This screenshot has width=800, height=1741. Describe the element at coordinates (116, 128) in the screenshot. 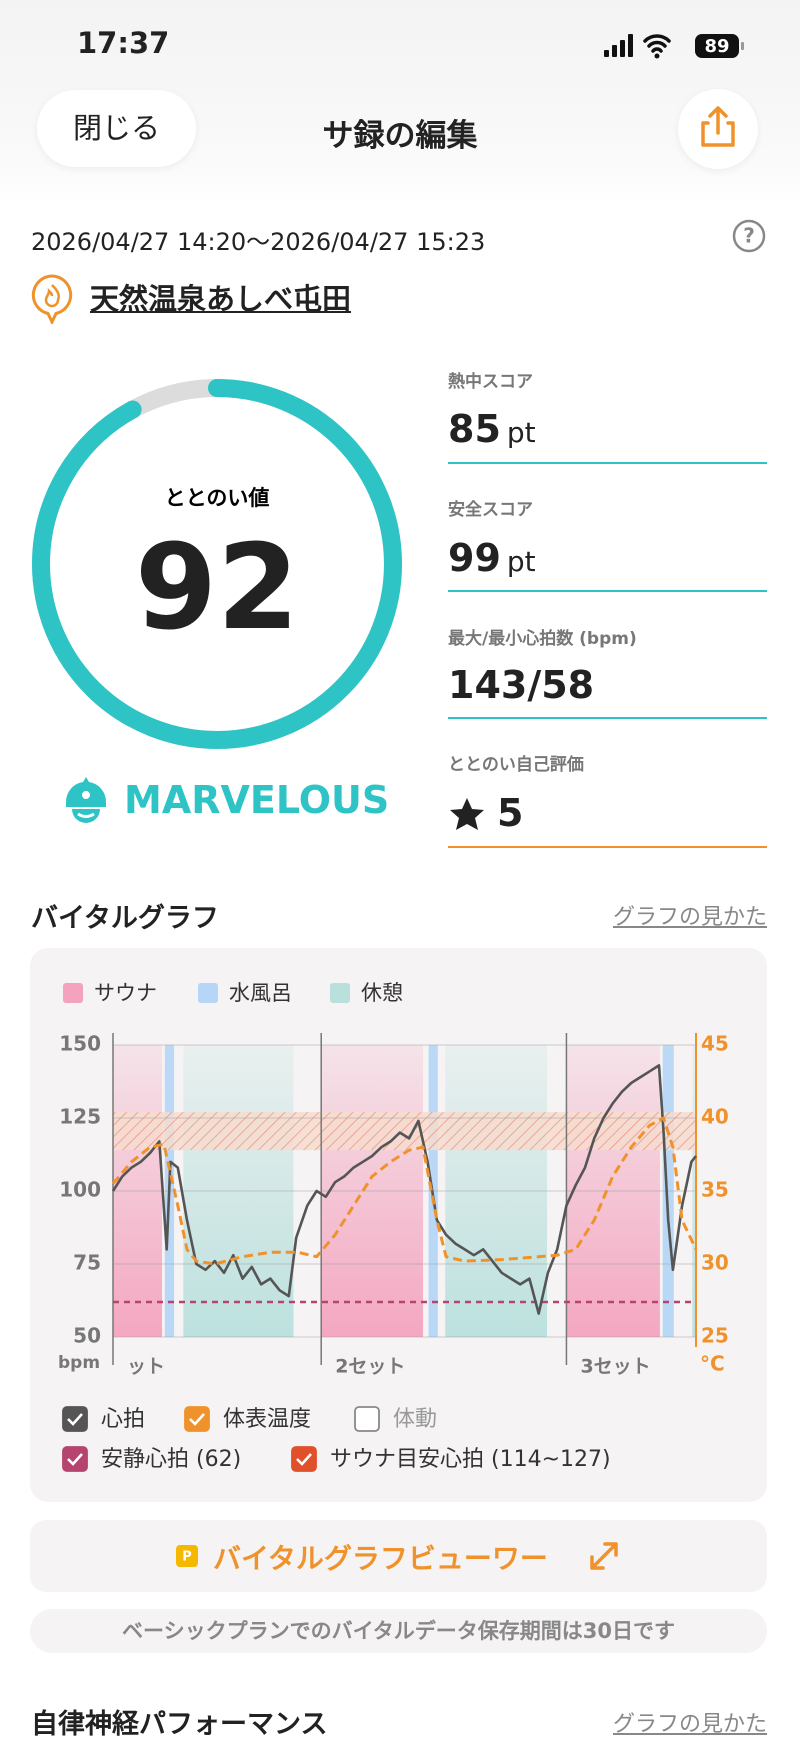

I see `close-button: 閉じる` at that location.